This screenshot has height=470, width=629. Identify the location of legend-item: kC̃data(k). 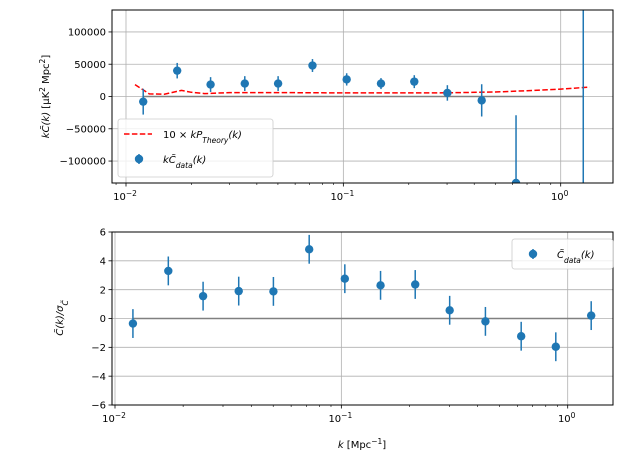
(170, 161).